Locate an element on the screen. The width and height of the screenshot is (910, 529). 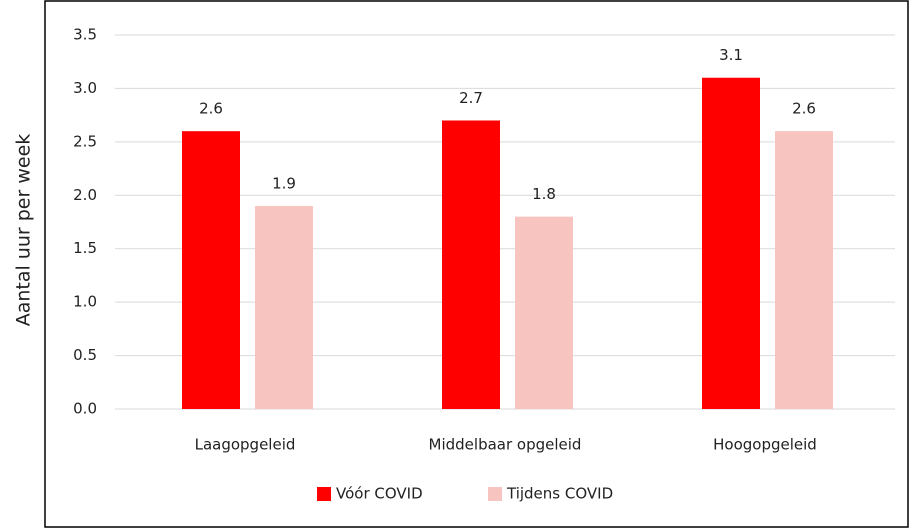
y-tick-label: 1.0 is located at coordinates (85, 302).